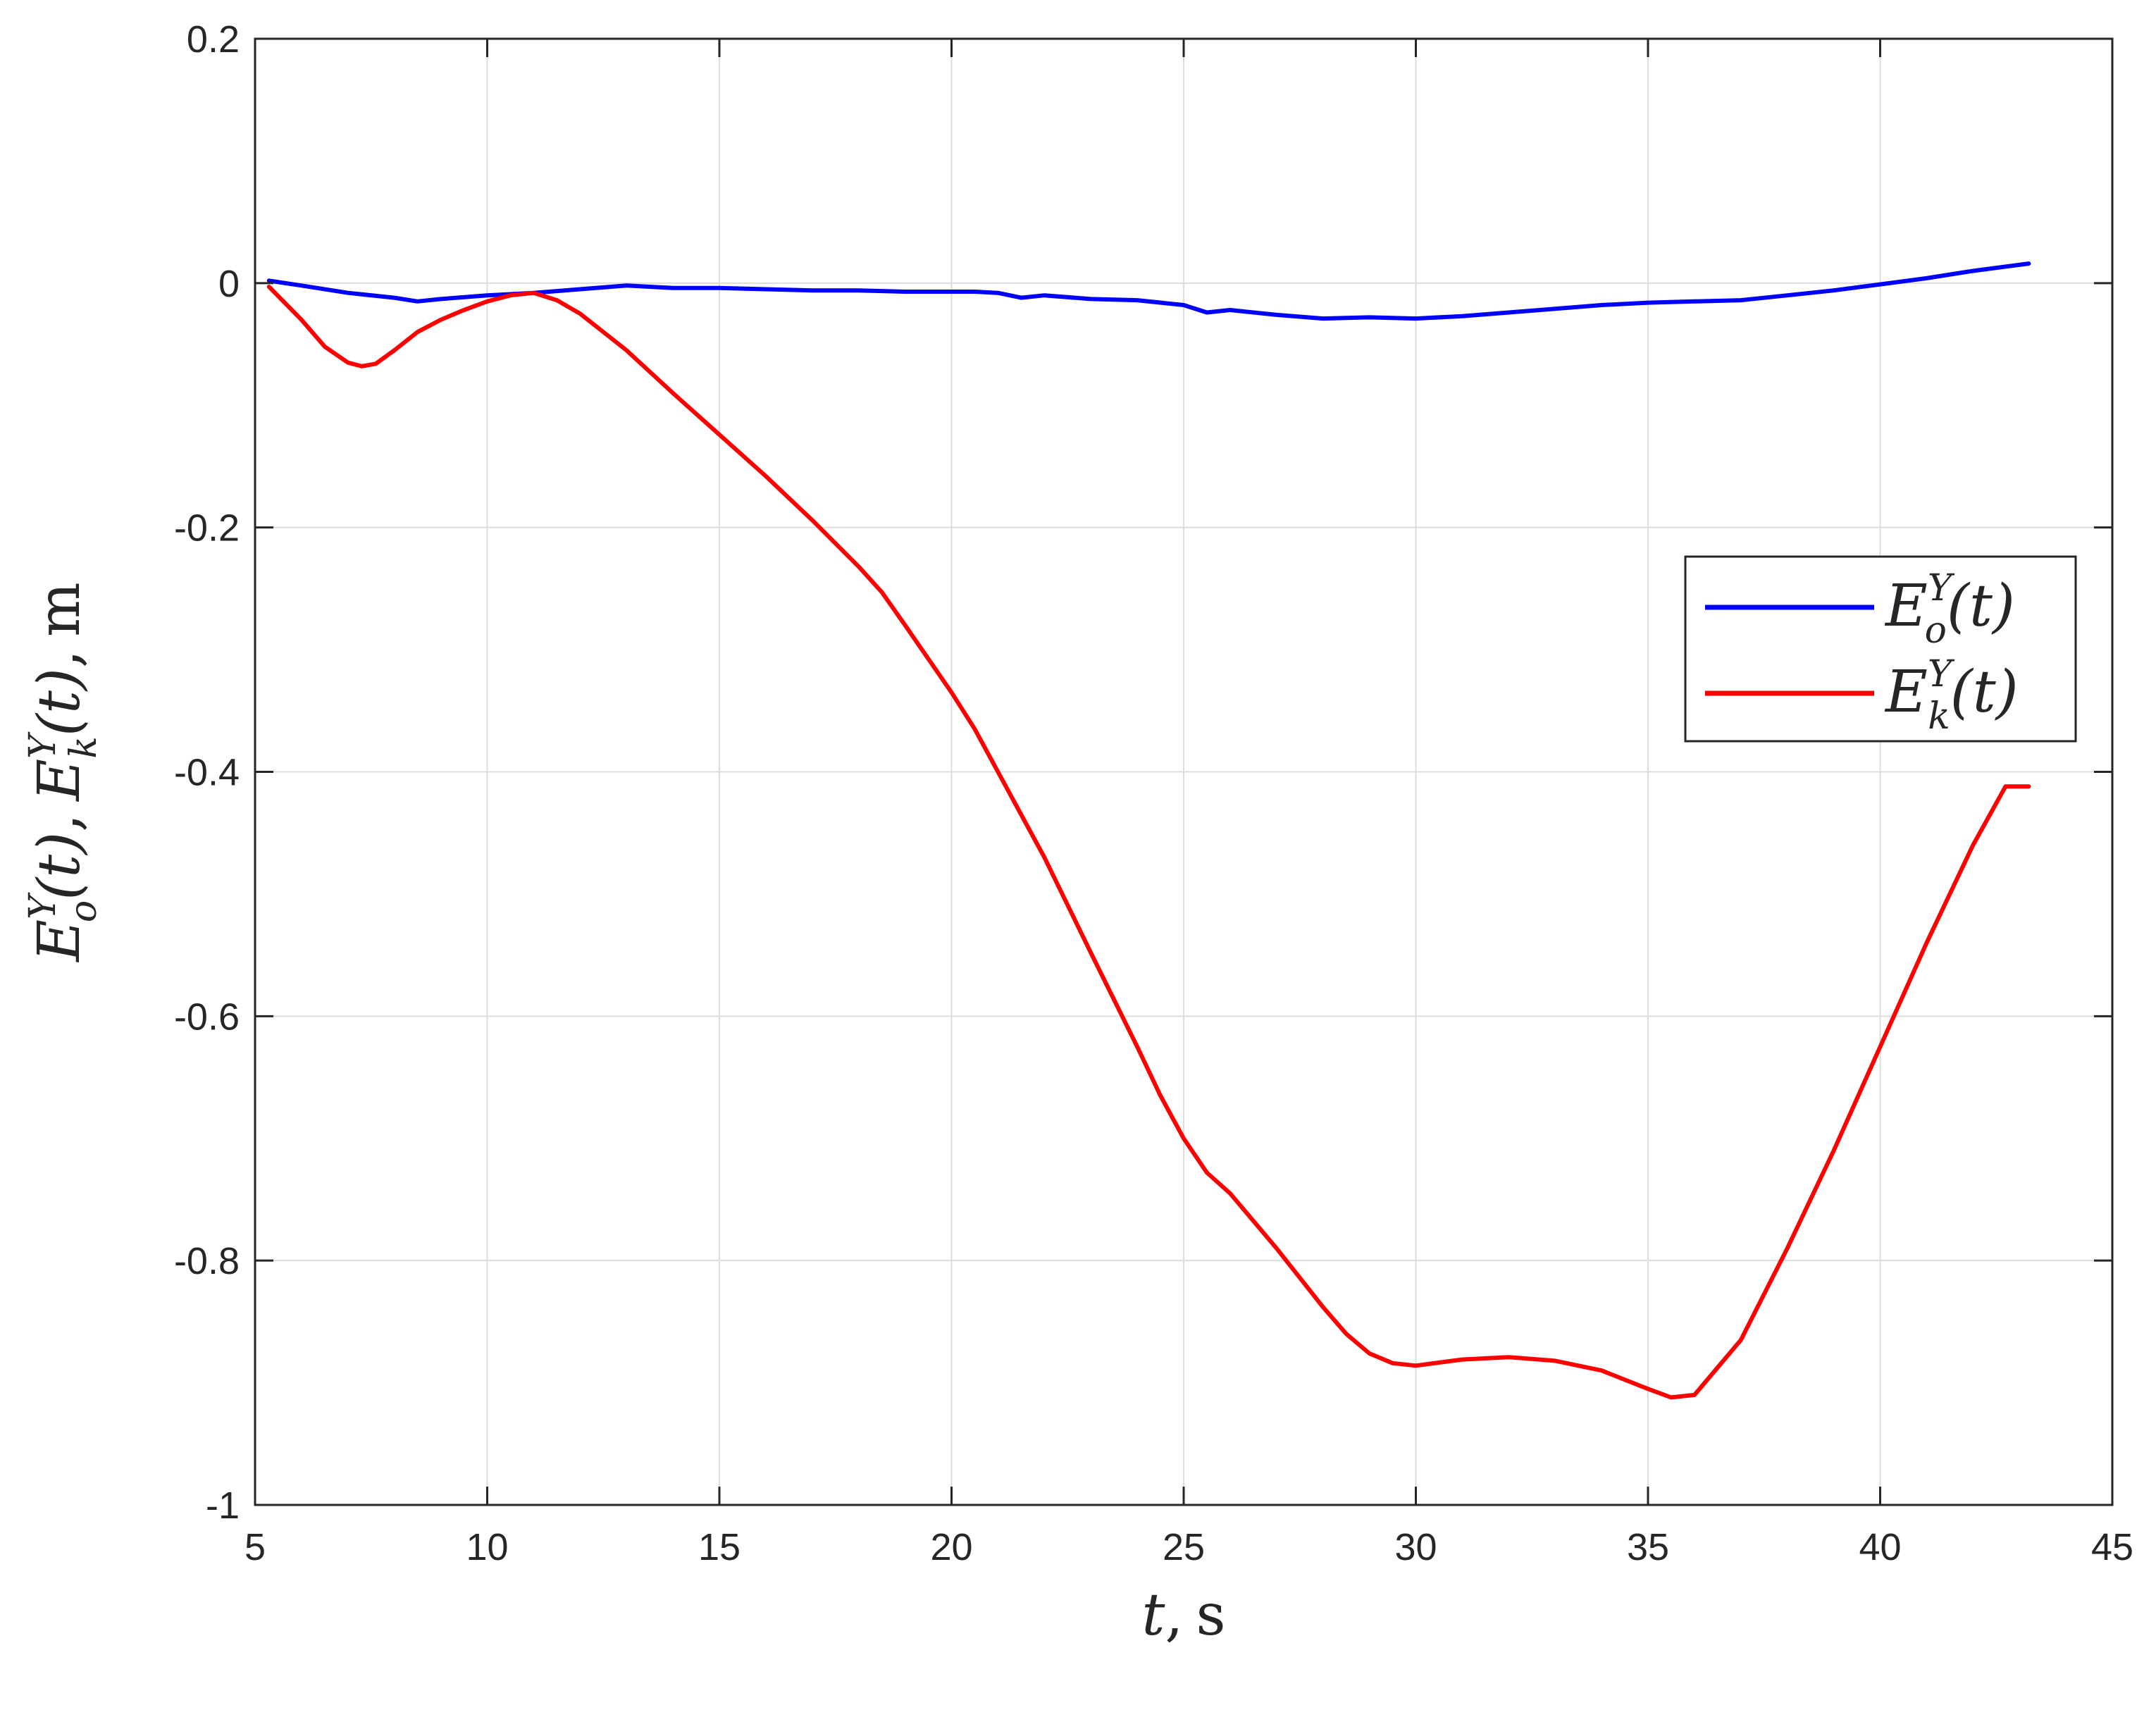 The image size is (2156, 1717). Describe the element at coordinates (951, 1547) in the screenshot. I see `x-tick-label: 20` at that location.